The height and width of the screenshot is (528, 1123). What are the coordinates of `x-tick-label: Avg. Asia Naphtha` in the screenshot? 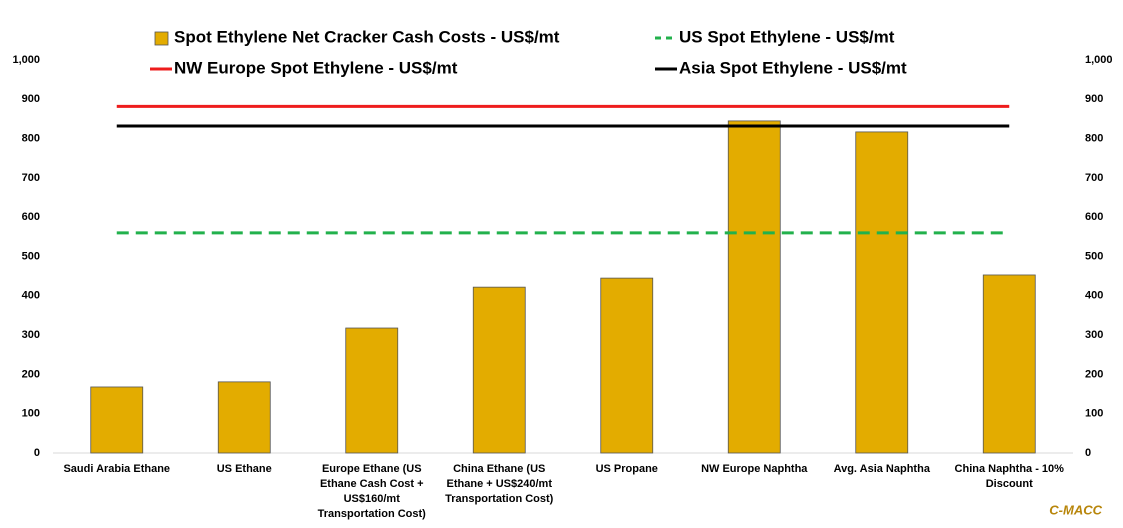 It's located at (881, 469).